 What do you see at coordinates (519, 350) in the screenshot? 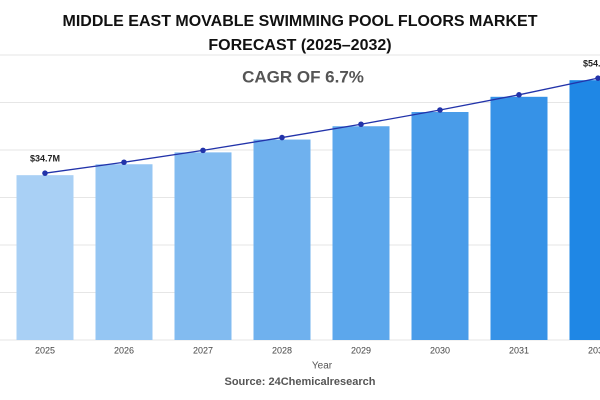
I see `x-tick-label: 2031` at bounding box center [519, 350].